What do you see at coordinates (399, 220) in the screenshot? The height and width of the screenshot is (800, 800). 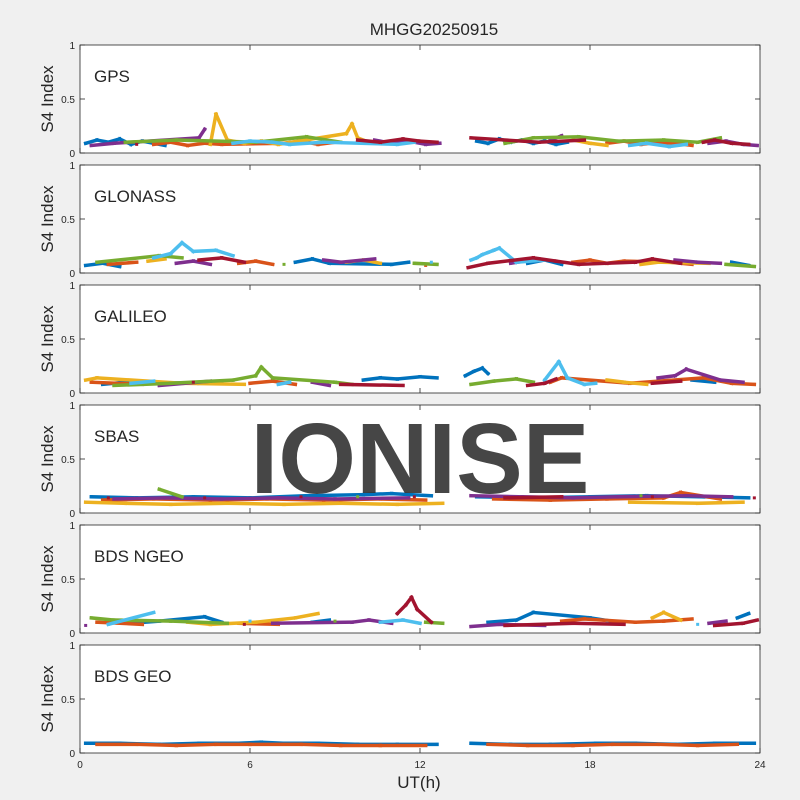 I see `panel-glonass: 0 0.5 1 GLONASS S4 Index` at bounding box center [399, 220].